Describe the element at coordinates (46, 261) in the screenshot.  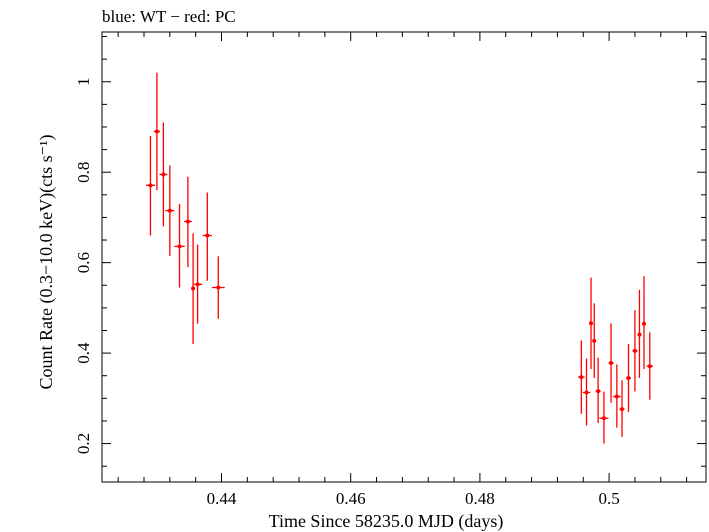
I see `y-axis-label: Count Rate (0.3−10.0 keV)(cts s⁻¹)` at that location.